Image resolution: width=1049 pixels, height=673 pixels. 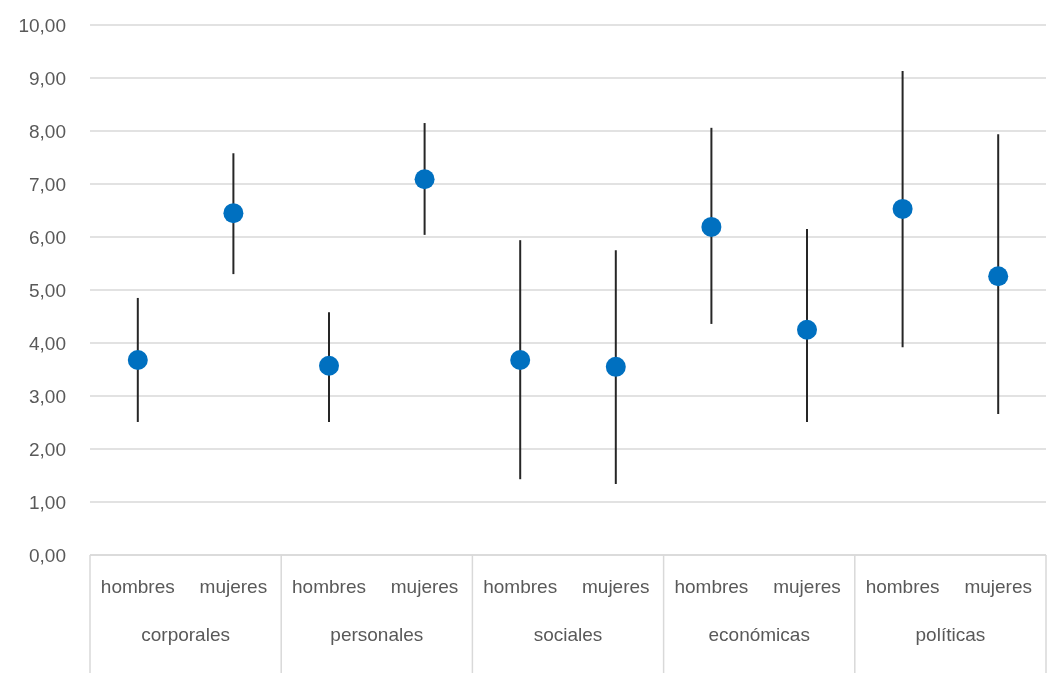 I want to click on y-tick-label: 6,00, so click(x=47, y=237).